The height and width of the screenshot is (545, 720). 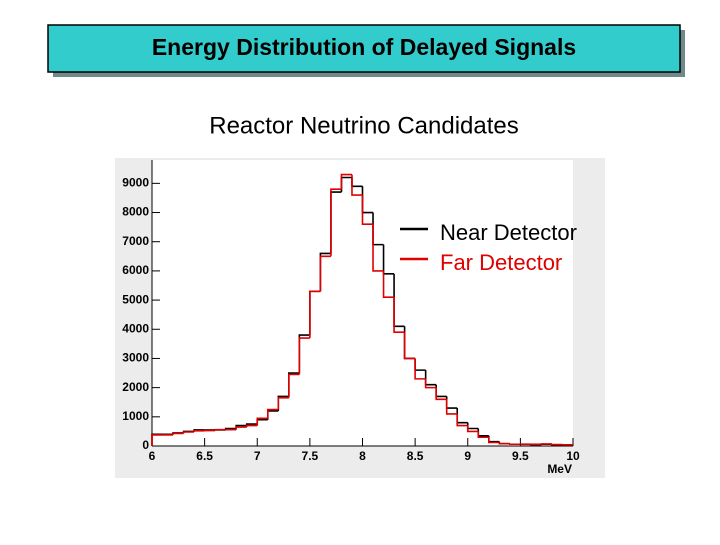 I want to click on x-tick-label: 6.5, so click(x=204, y=456).